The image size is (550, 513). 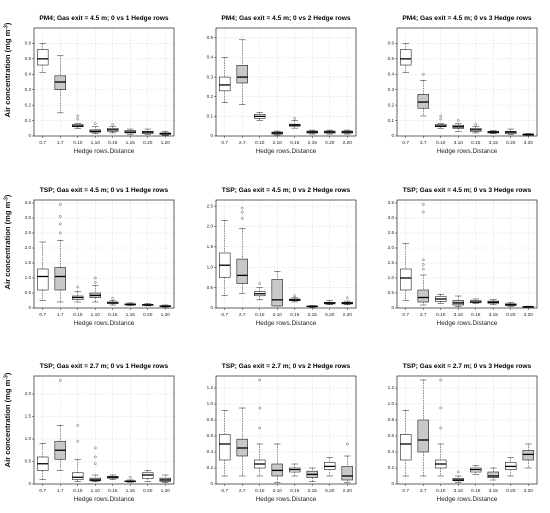 I want to click on x-tick-label: 1.15, so click(x=131, y=143).